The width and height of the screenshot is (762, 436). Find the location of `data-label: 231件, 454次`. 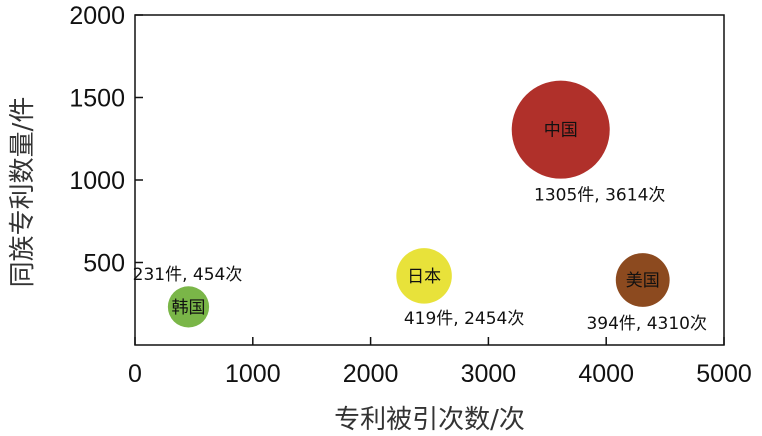

data-label: 231件, 454次 is located at coordinates (188, 275).